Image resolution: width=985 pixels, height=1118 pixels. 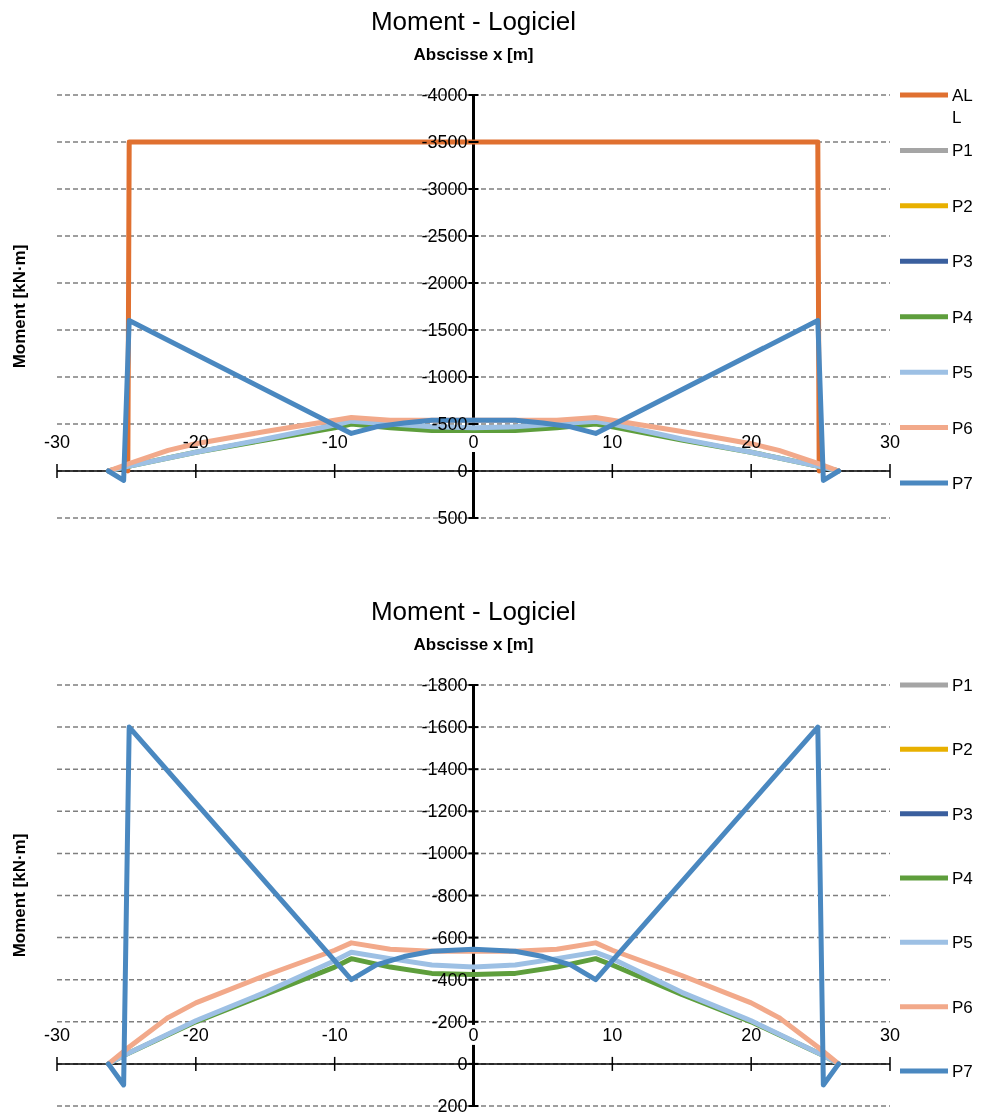 What do you see at coordinates (444, 189) in the screenshot?
I see `y-tick-label: -3000` at bounding box center [444, 189].